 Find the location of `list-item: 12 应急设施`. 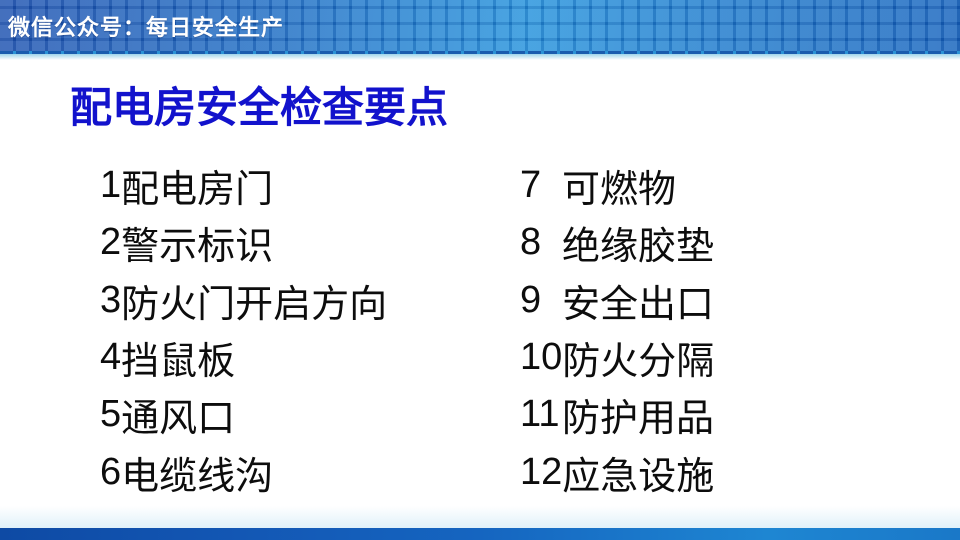

list-item: 12 应急设施 is located at coordinates (617, 471).